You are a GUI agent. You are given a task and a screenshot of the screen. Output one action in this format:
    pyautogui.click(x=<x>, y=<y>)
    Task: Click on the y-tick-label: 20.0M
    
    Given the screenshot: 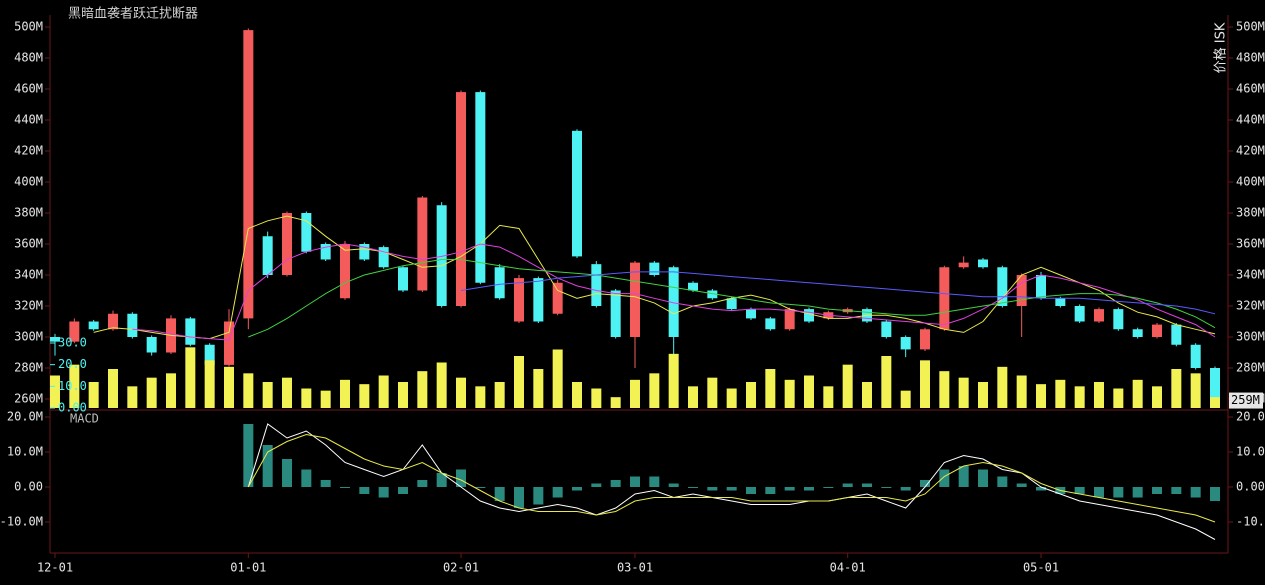 What is the action you would take?
    pyautogui.click(x=25, y=417)
    